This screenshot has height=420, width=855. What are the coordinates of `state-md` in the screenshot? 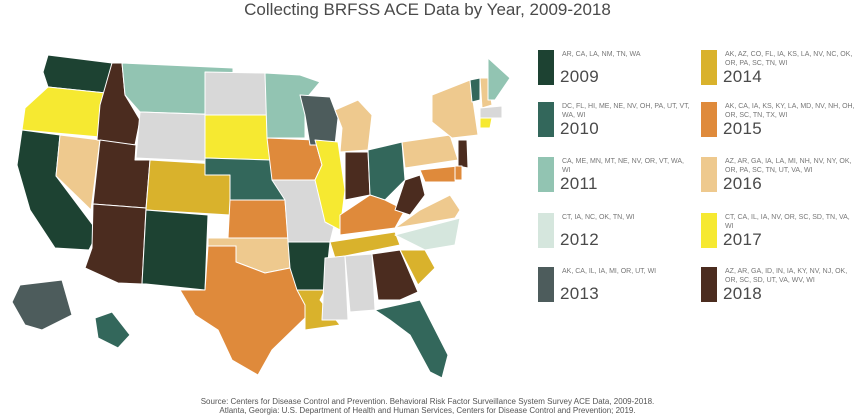 It's located at (439, 174).